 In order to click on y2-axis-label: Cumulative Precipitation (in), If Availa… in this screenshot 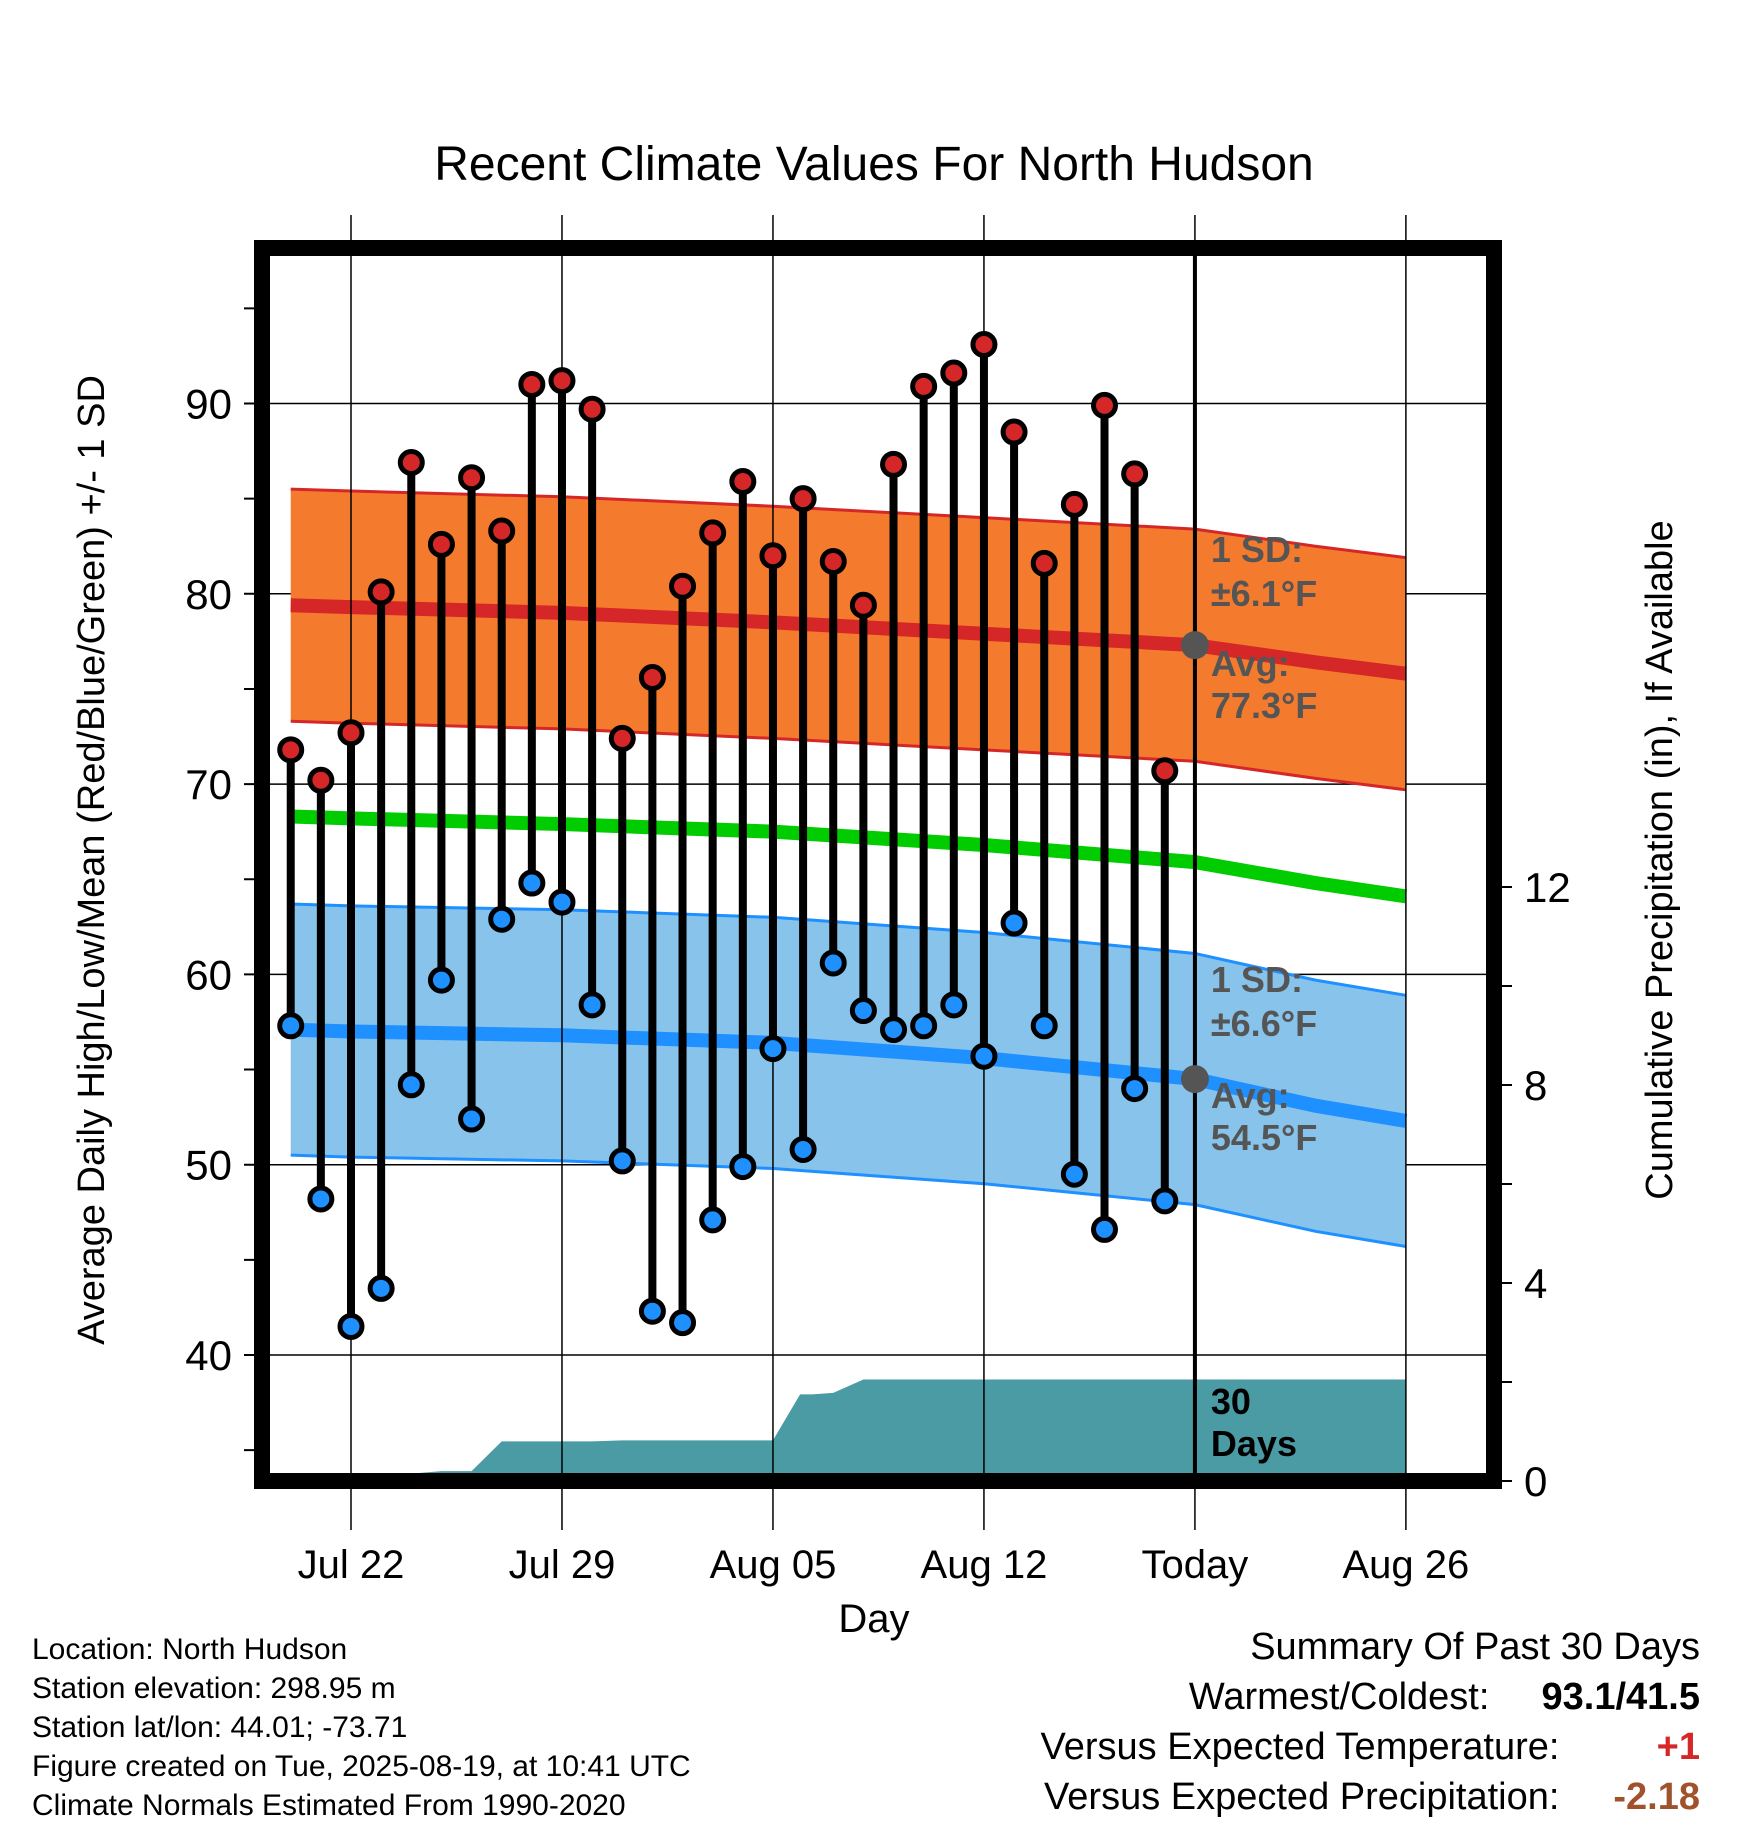, I will do `click(1660, 859)`.